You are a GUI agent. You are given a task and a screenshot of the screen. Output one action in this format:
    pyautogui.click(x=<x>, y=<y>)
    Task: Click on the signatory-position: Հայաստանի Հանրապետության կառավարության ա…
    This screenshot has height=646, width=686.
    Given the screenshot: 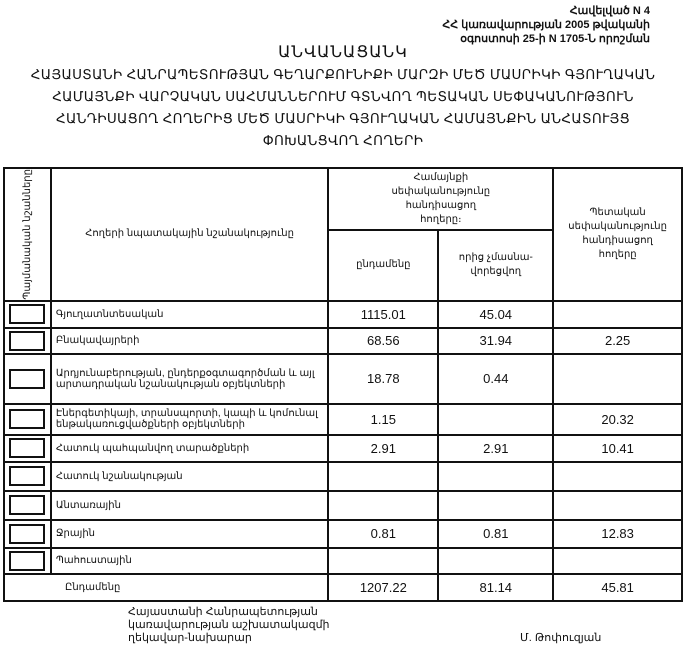 What is the action you would take?
    pyautogui.click(x=229, y=625)
    